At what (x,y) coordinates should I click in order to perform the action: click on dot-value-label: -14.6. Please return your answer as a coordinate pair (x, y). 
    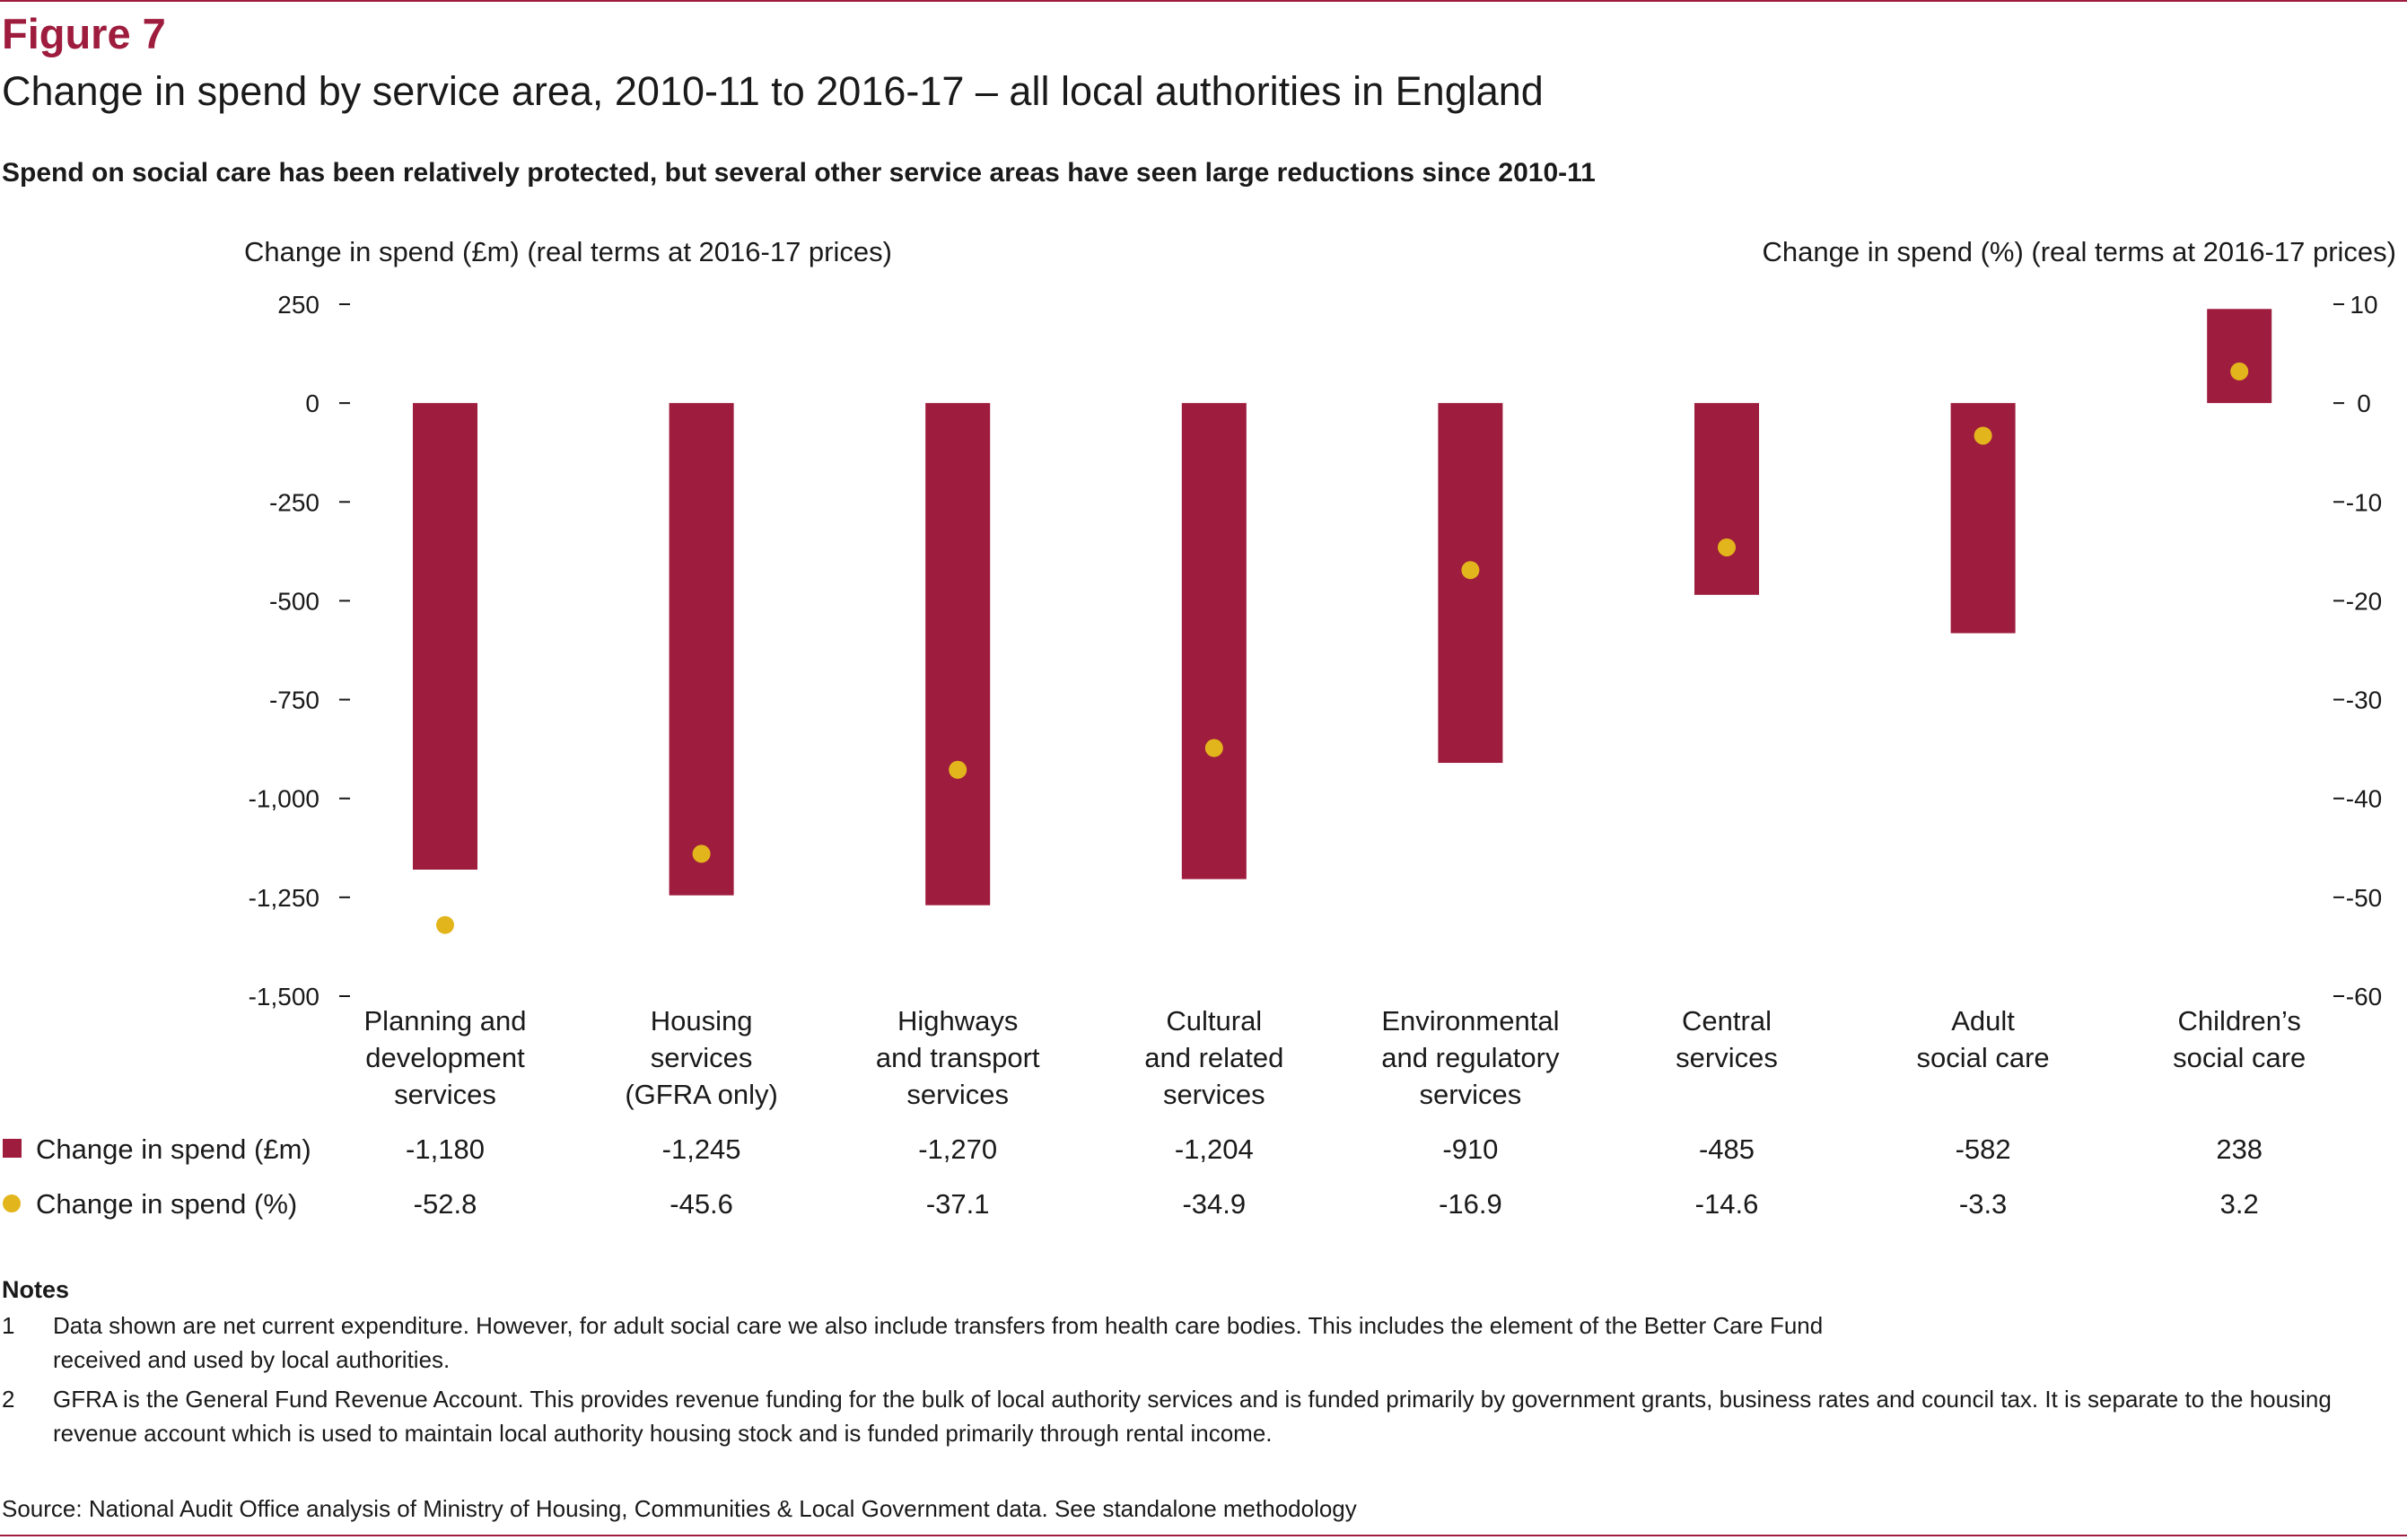
    Looking at the image, I should click on (1727, 1204).